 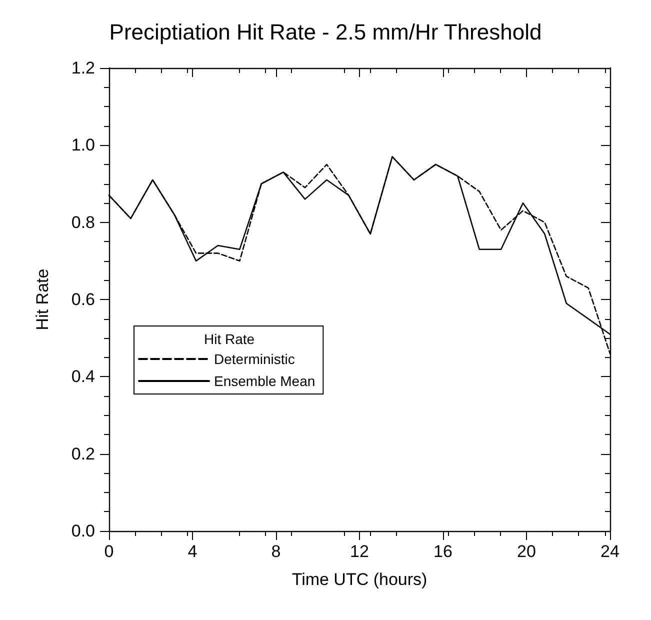 What do you see at coordinates (360, 579) in the screenshot?
I see `x-axis-title: Time UTC (hours)` at bounding box center [360, 579].